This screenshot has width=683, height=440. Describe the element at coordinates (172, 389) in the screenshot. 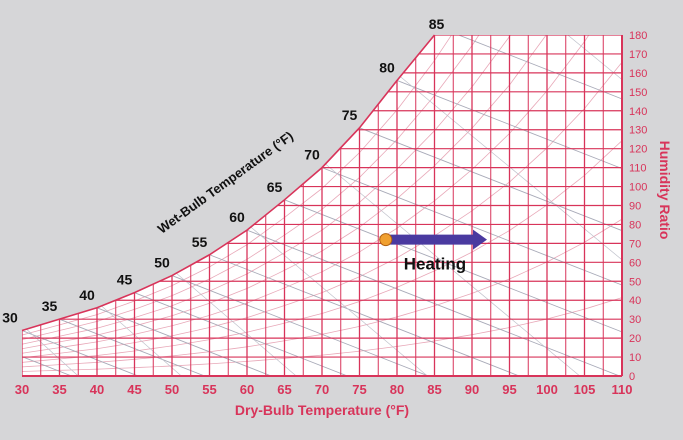

I see `x-tick-label: 50` at that location.